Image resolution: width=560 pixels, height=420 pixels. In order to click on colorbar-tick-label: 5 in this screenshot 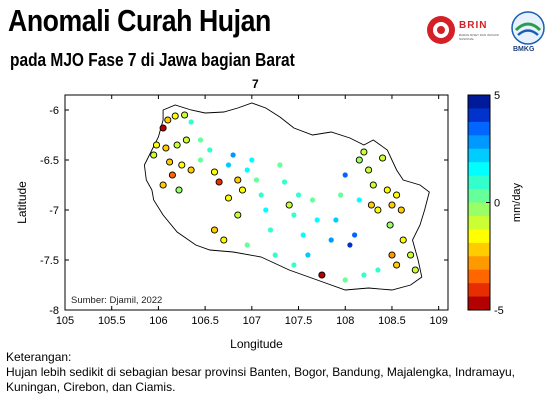, I will do `click(497, 96)`.